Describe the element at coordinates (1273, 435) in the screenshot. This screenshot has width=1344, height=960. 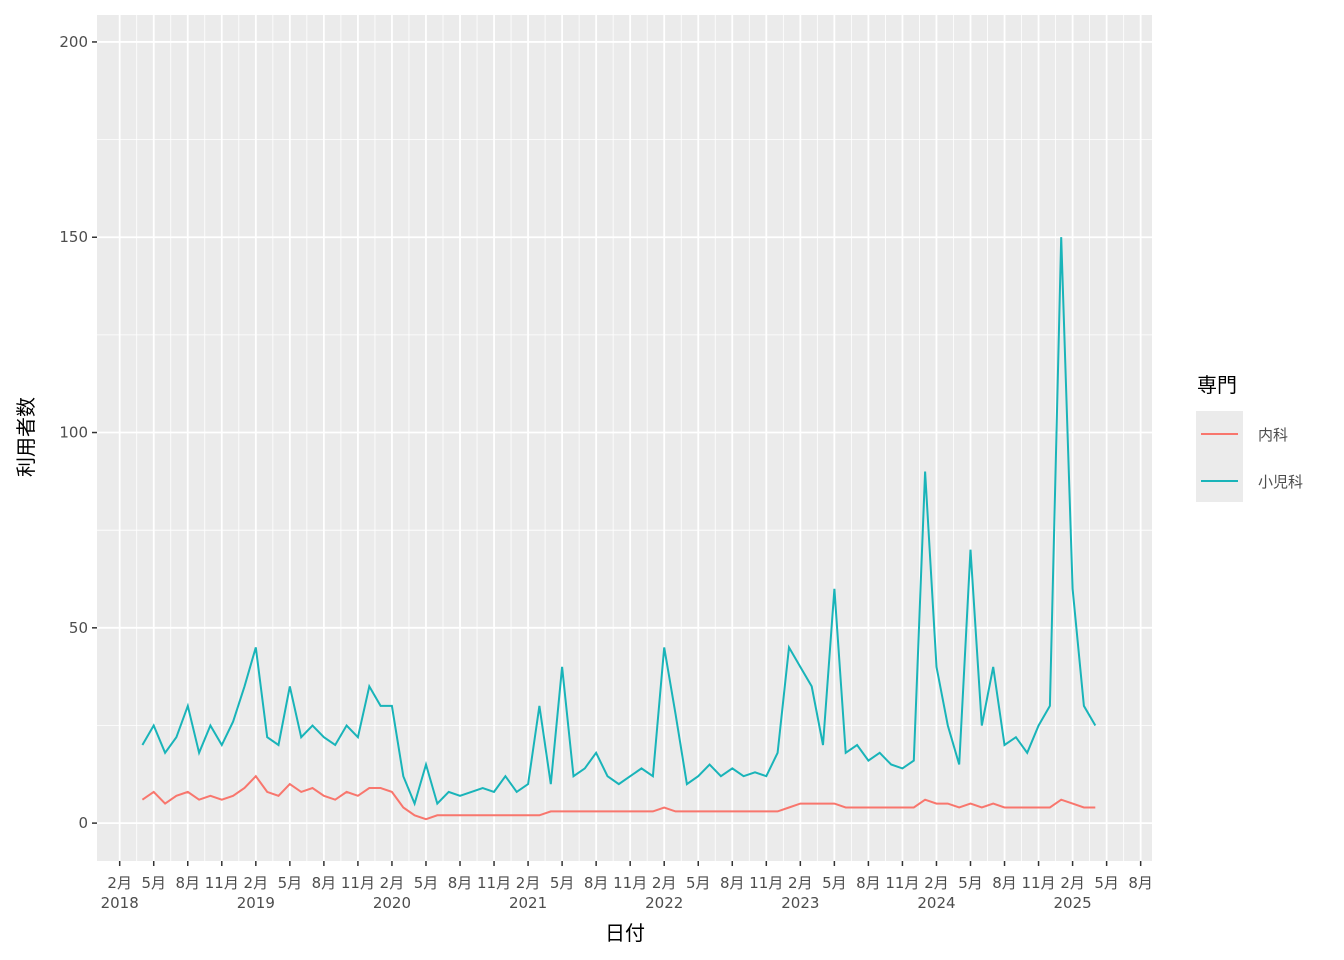
I see `legend-label: 内科` at that location.